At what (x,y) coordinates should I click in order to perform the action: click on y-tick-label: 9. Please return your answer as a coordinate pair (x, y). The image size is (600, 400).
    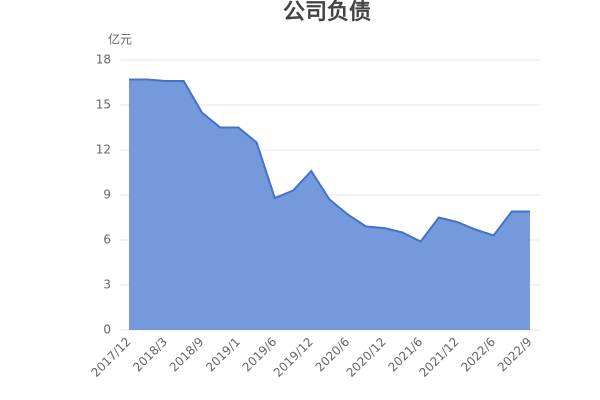
    Looking at the image, I should click on (107, 195).